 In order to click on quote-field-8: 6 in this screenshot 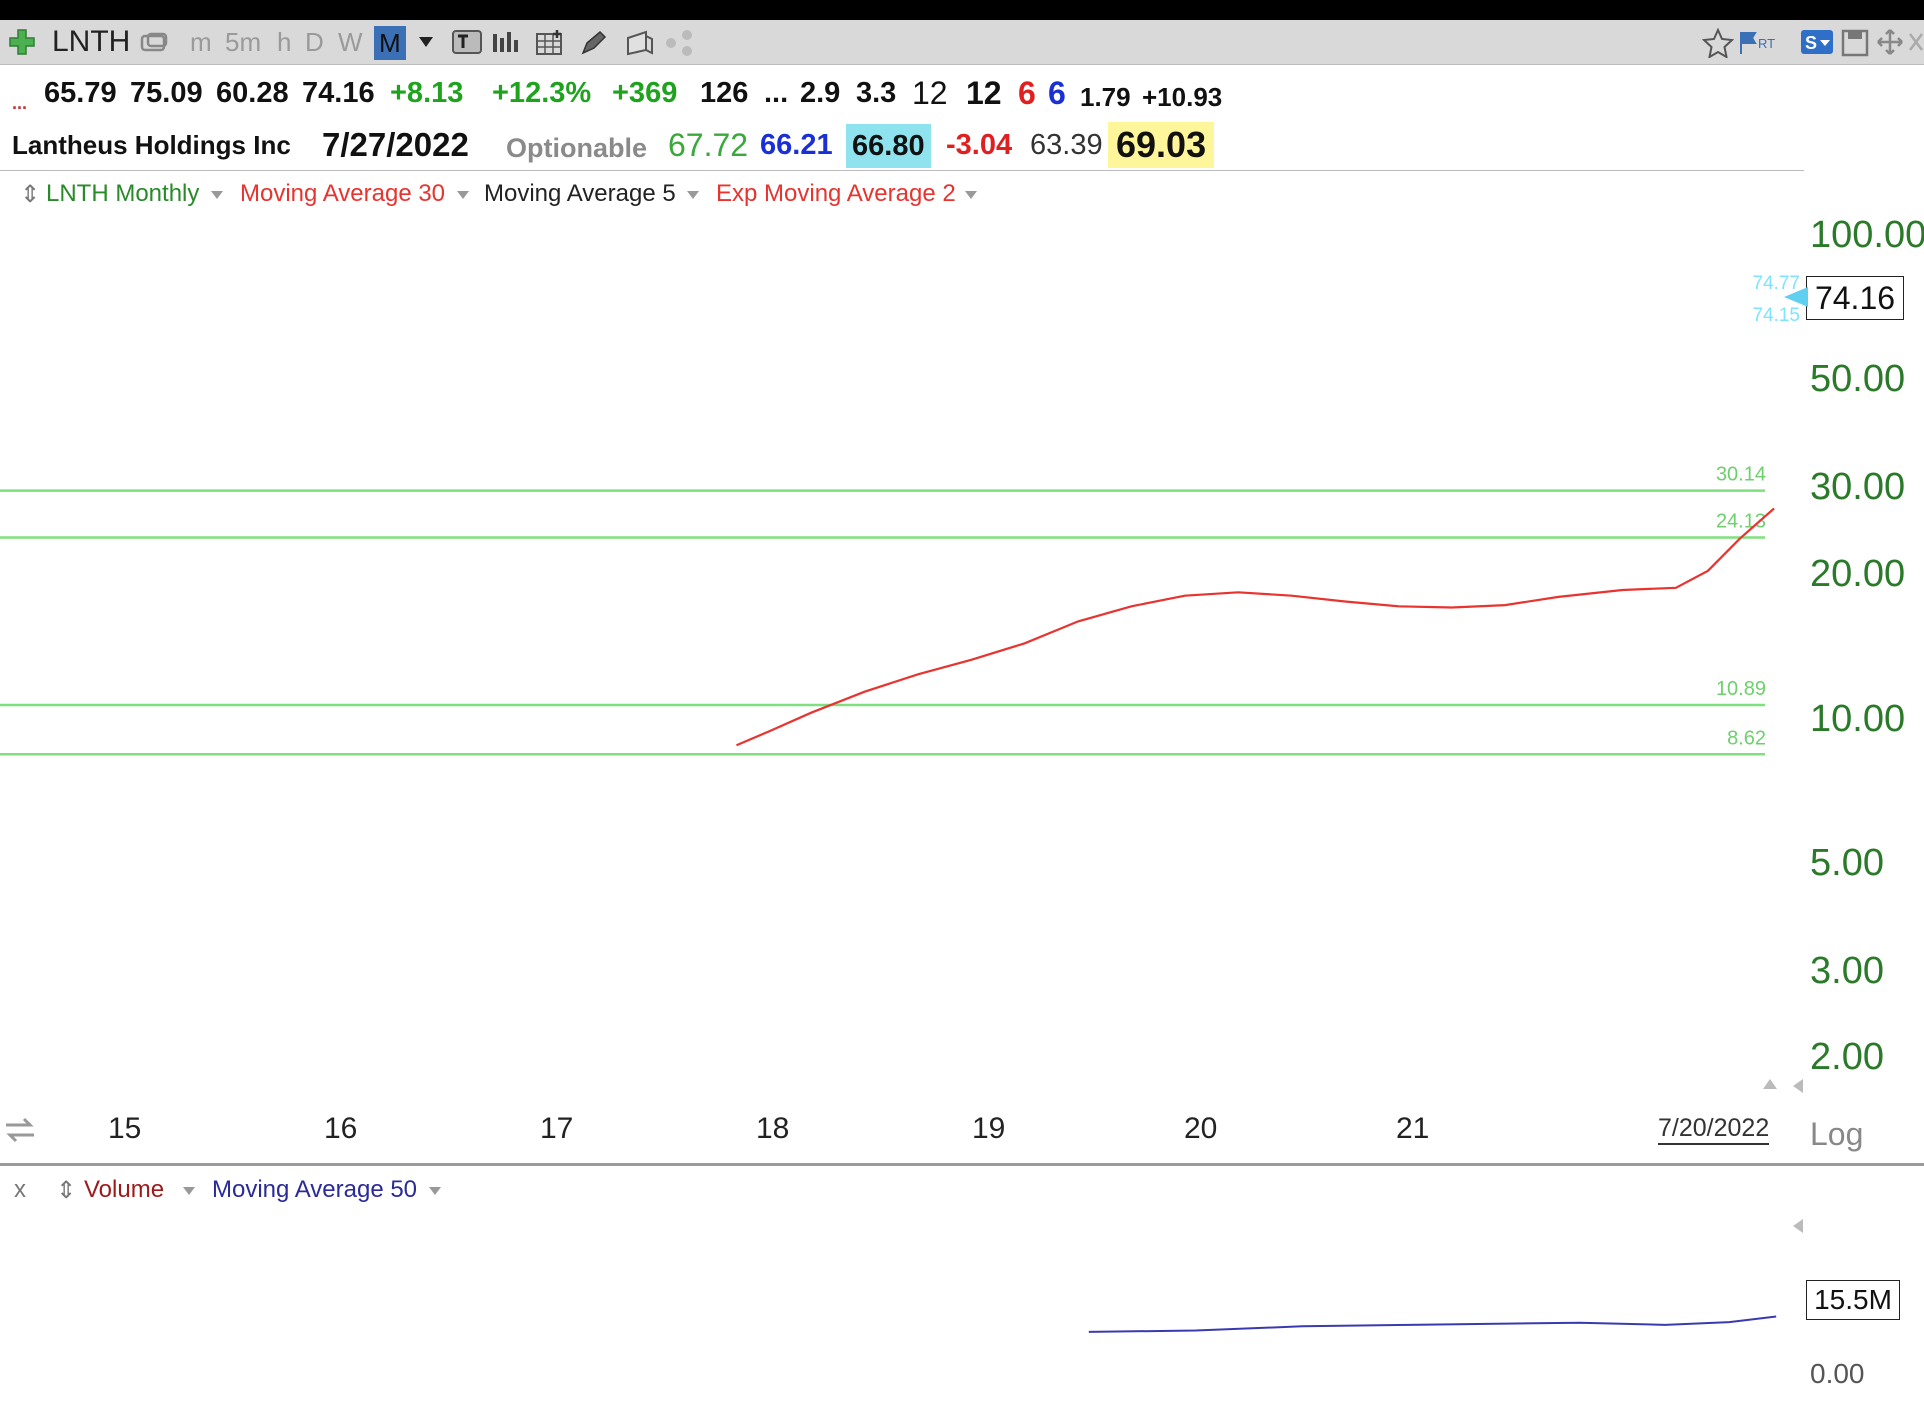, I will do `click(1027, 93)`.